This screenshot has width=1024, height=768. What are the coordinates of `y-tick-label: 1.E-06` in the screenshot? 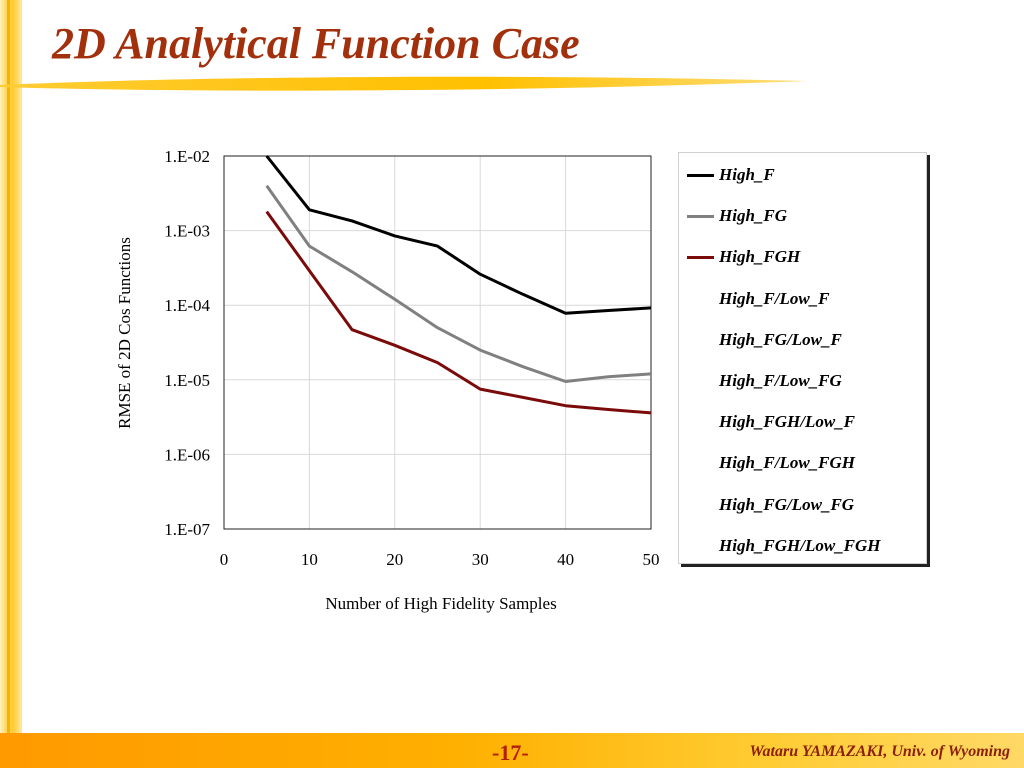 It's located at (187, 454).